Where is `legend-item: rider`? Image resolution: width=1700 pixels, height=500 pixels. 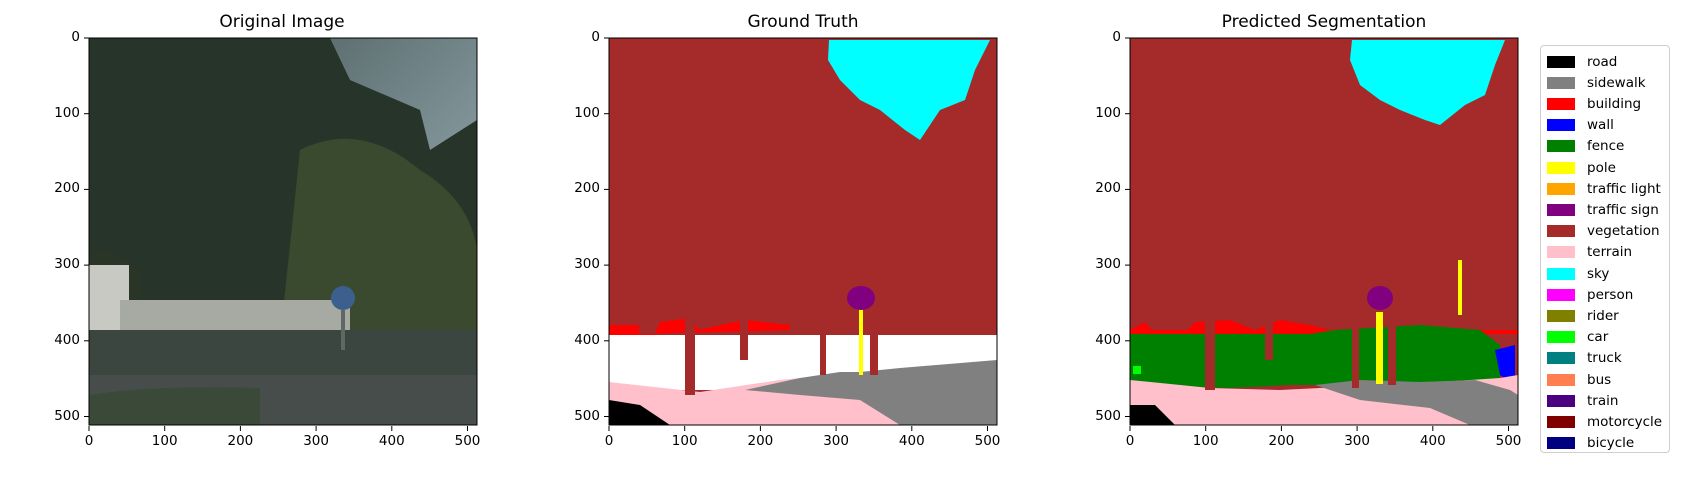
legend-item: rider is located at coordinates (1583, 315).